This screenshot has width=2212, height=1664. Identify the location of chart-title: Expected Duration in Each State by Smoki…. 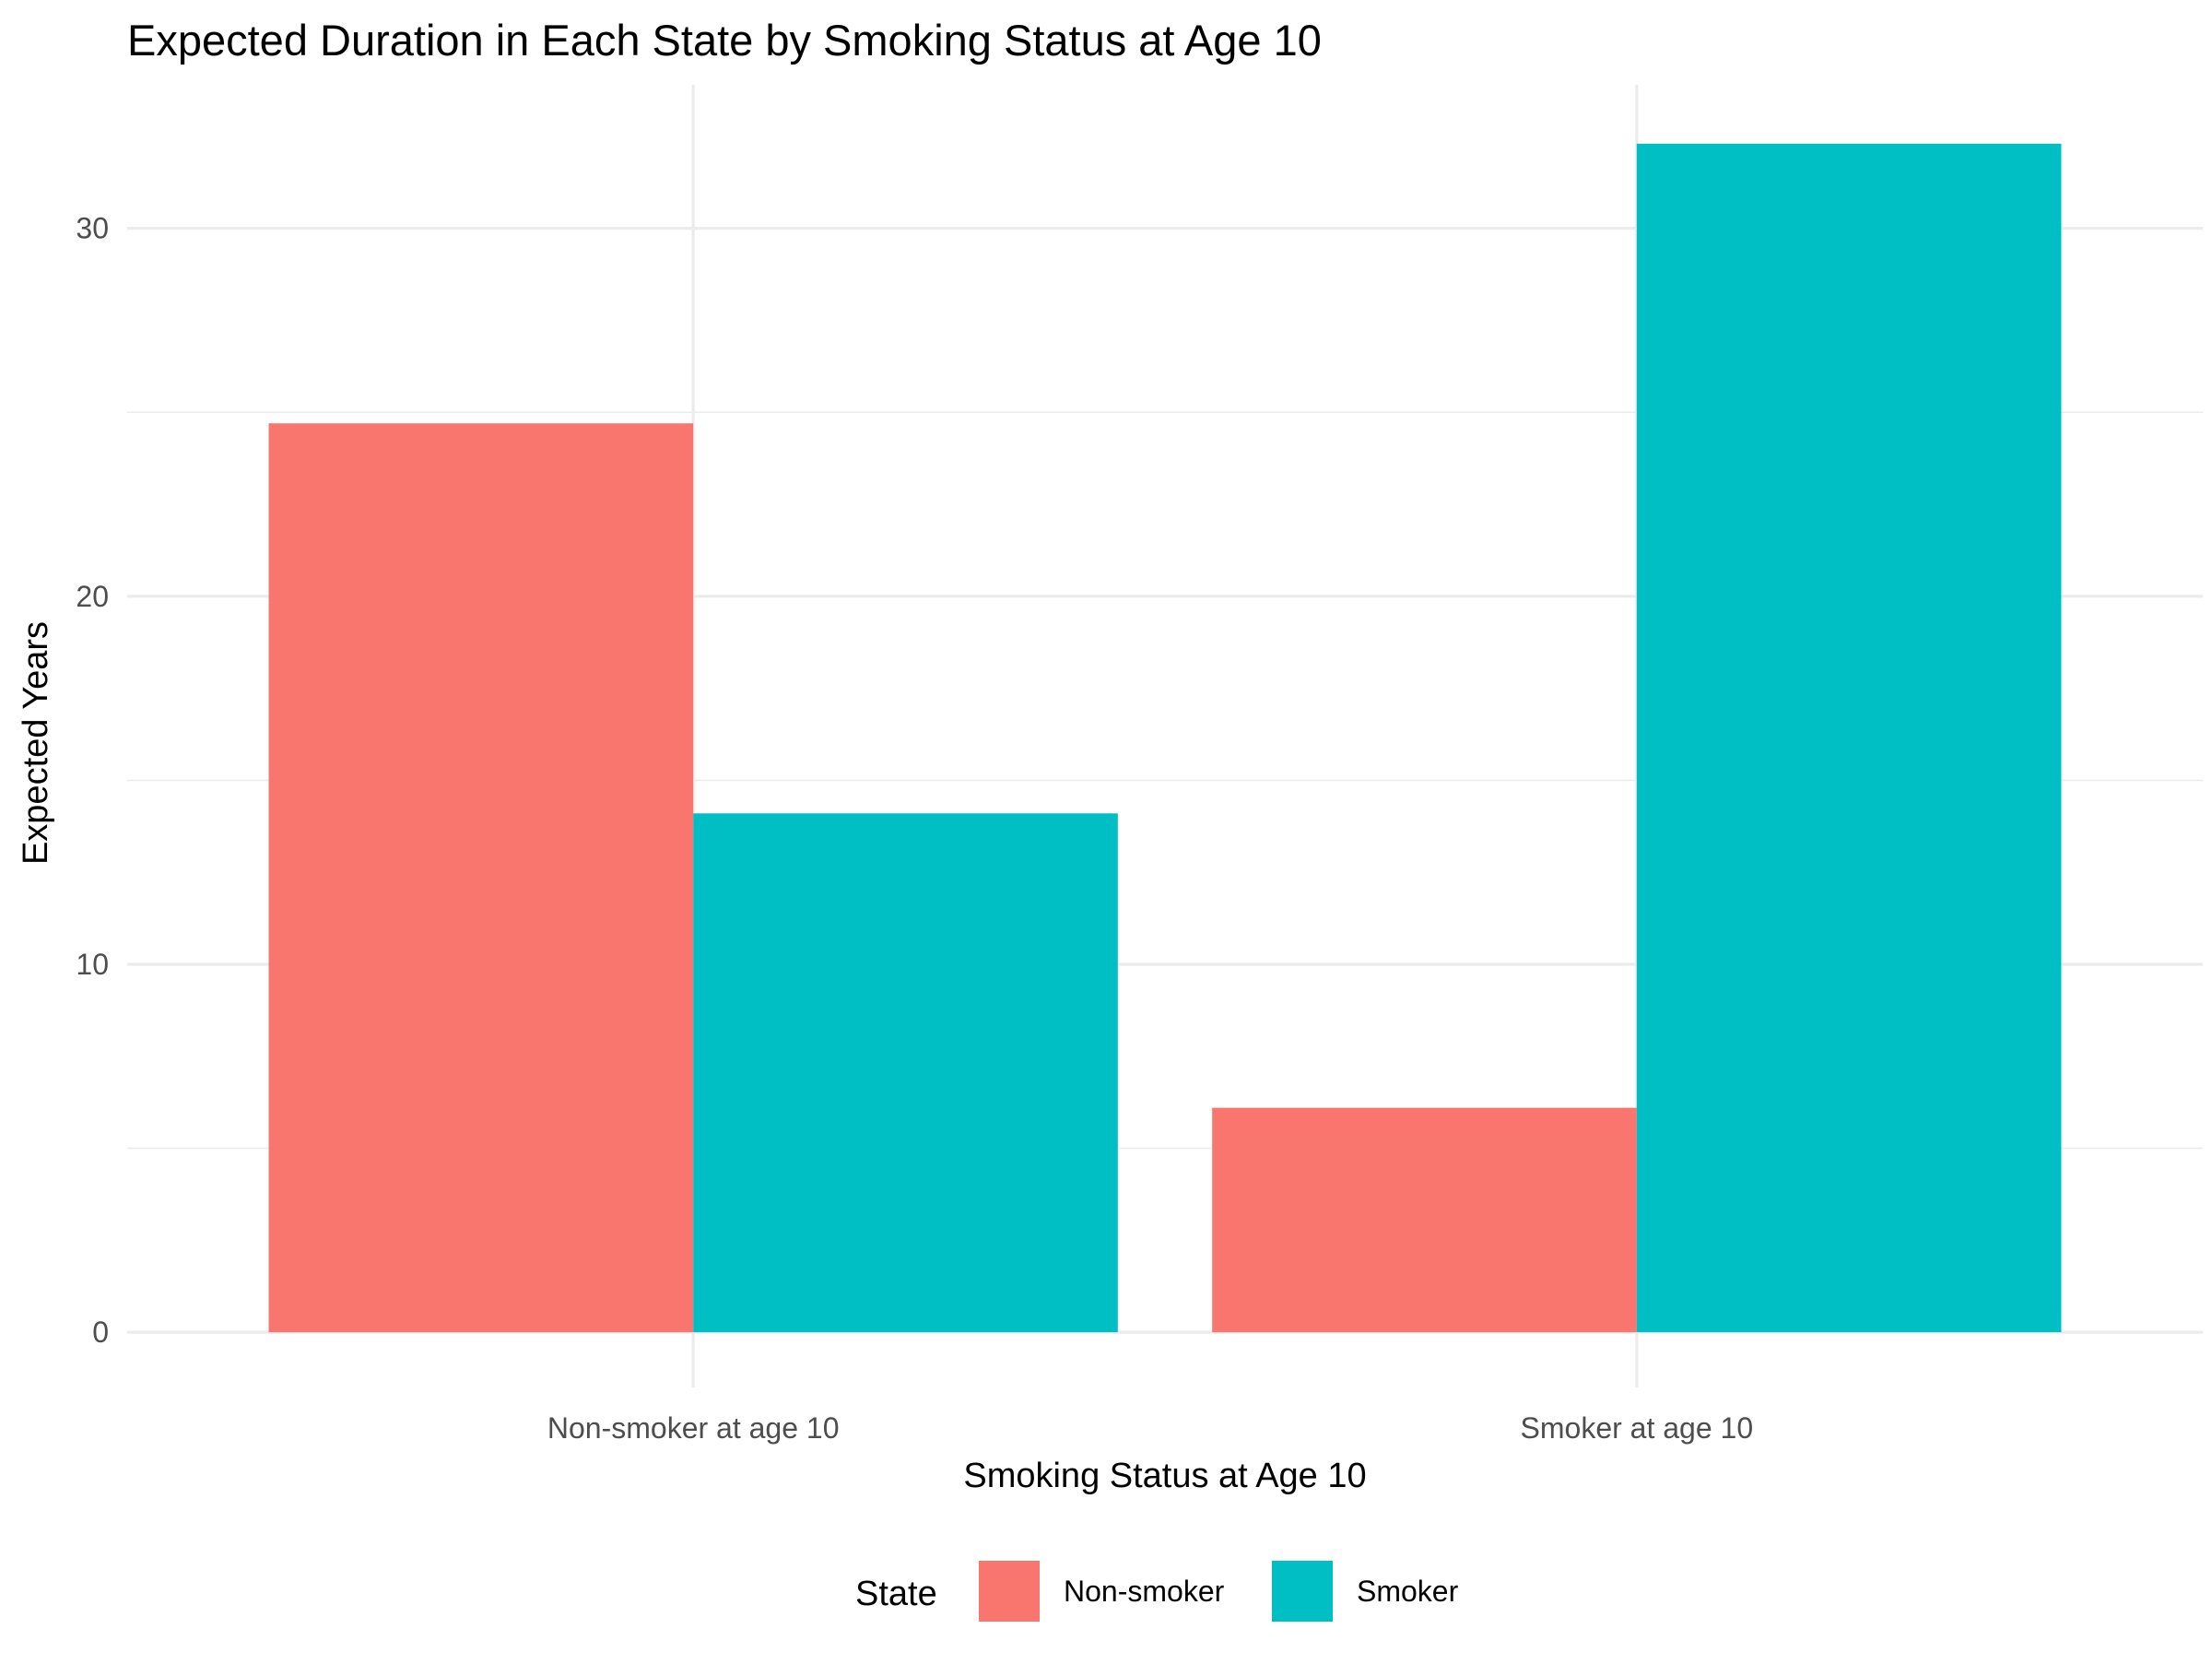
(724, 40).